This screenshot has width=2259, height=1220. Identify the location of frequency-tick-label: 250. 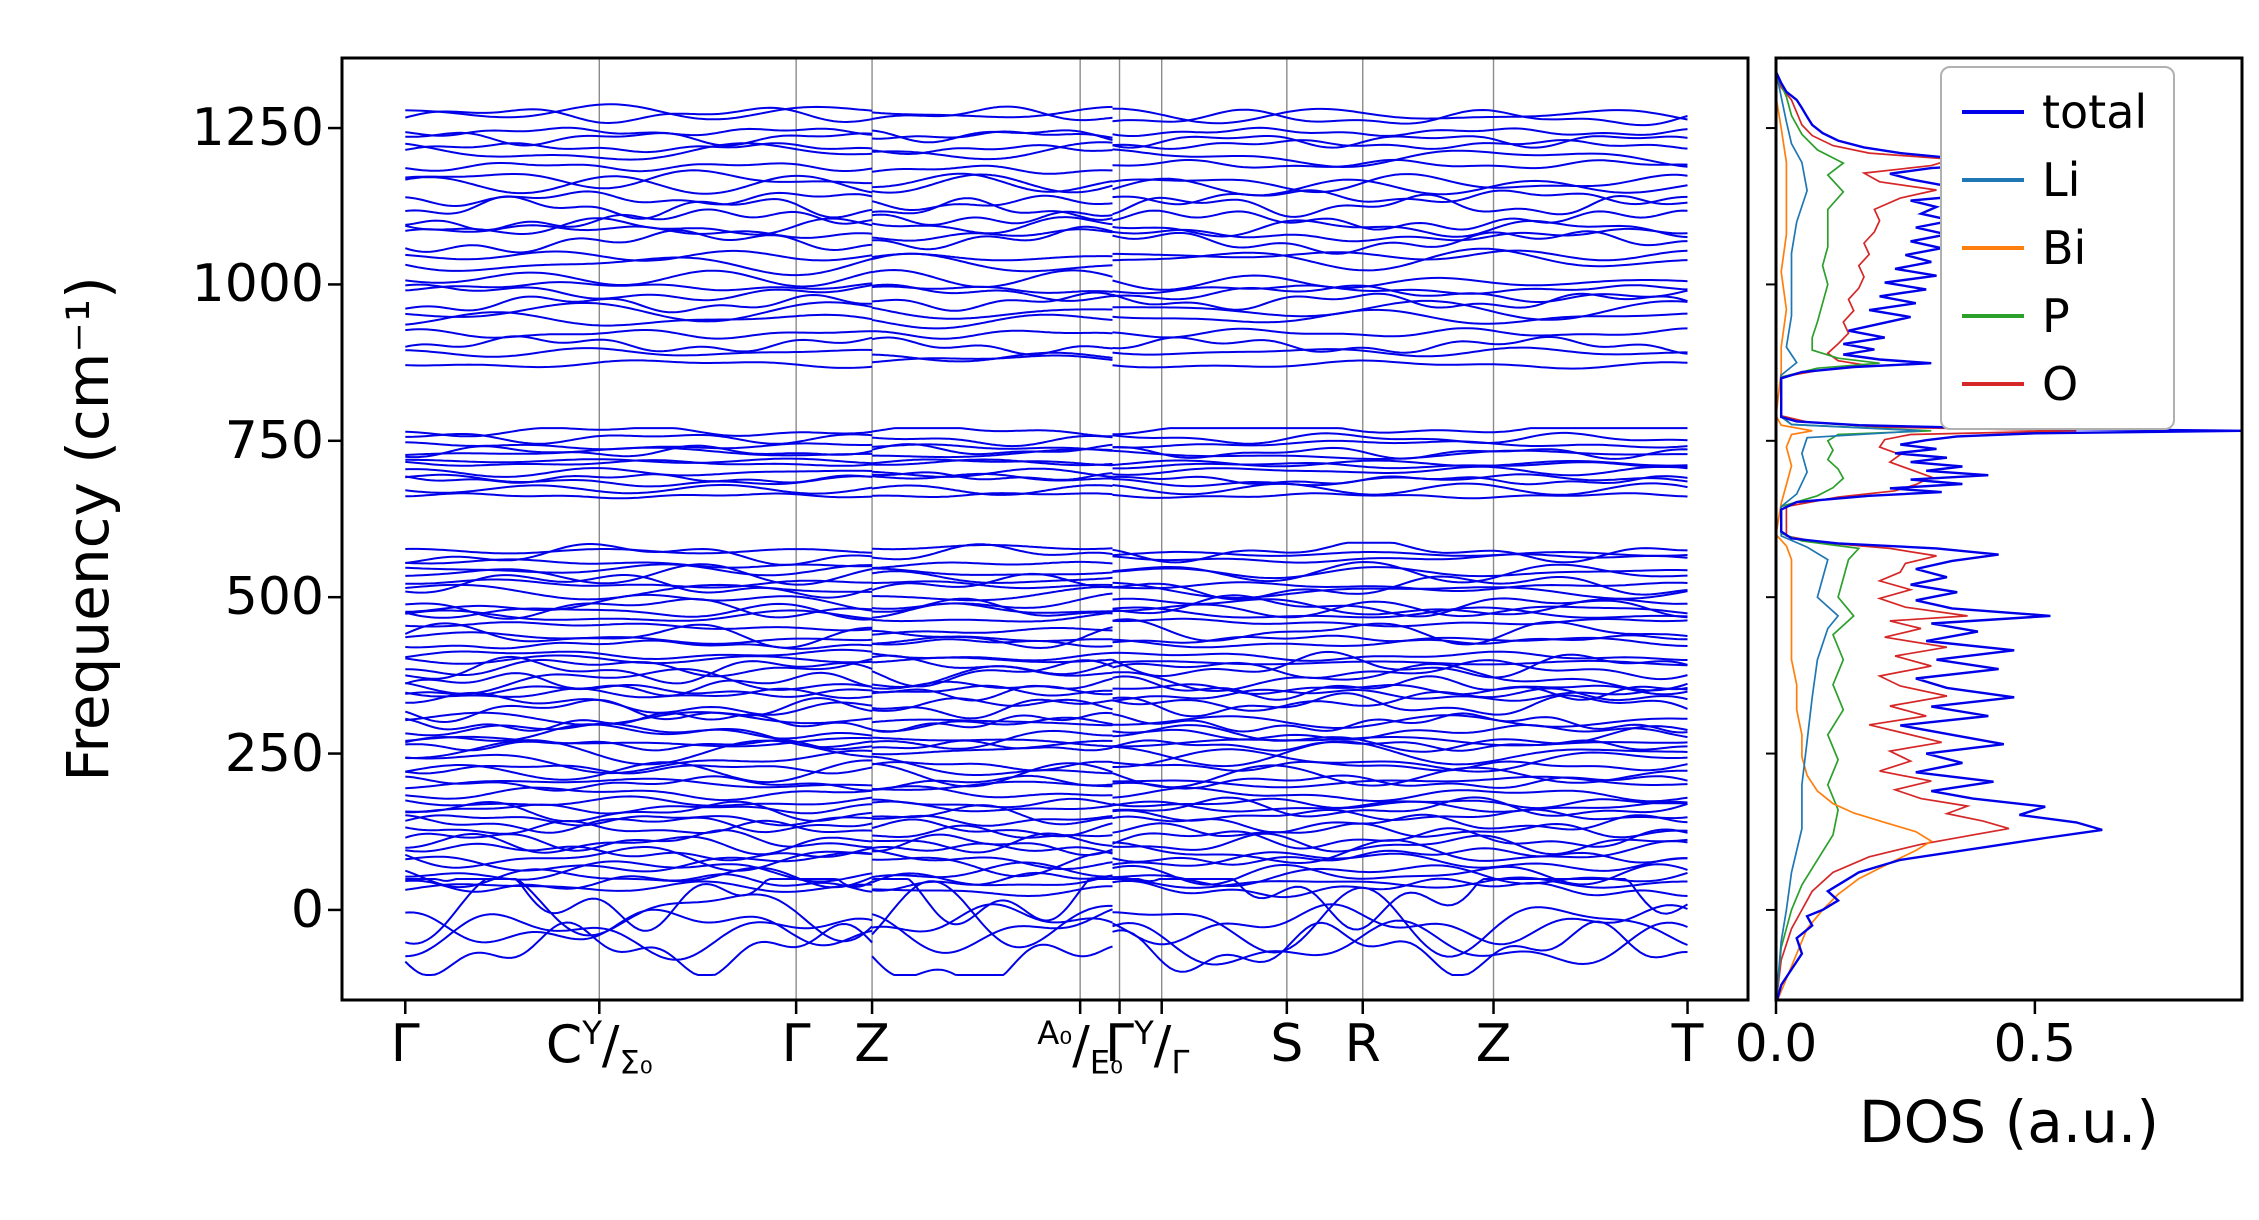
(274, 753).